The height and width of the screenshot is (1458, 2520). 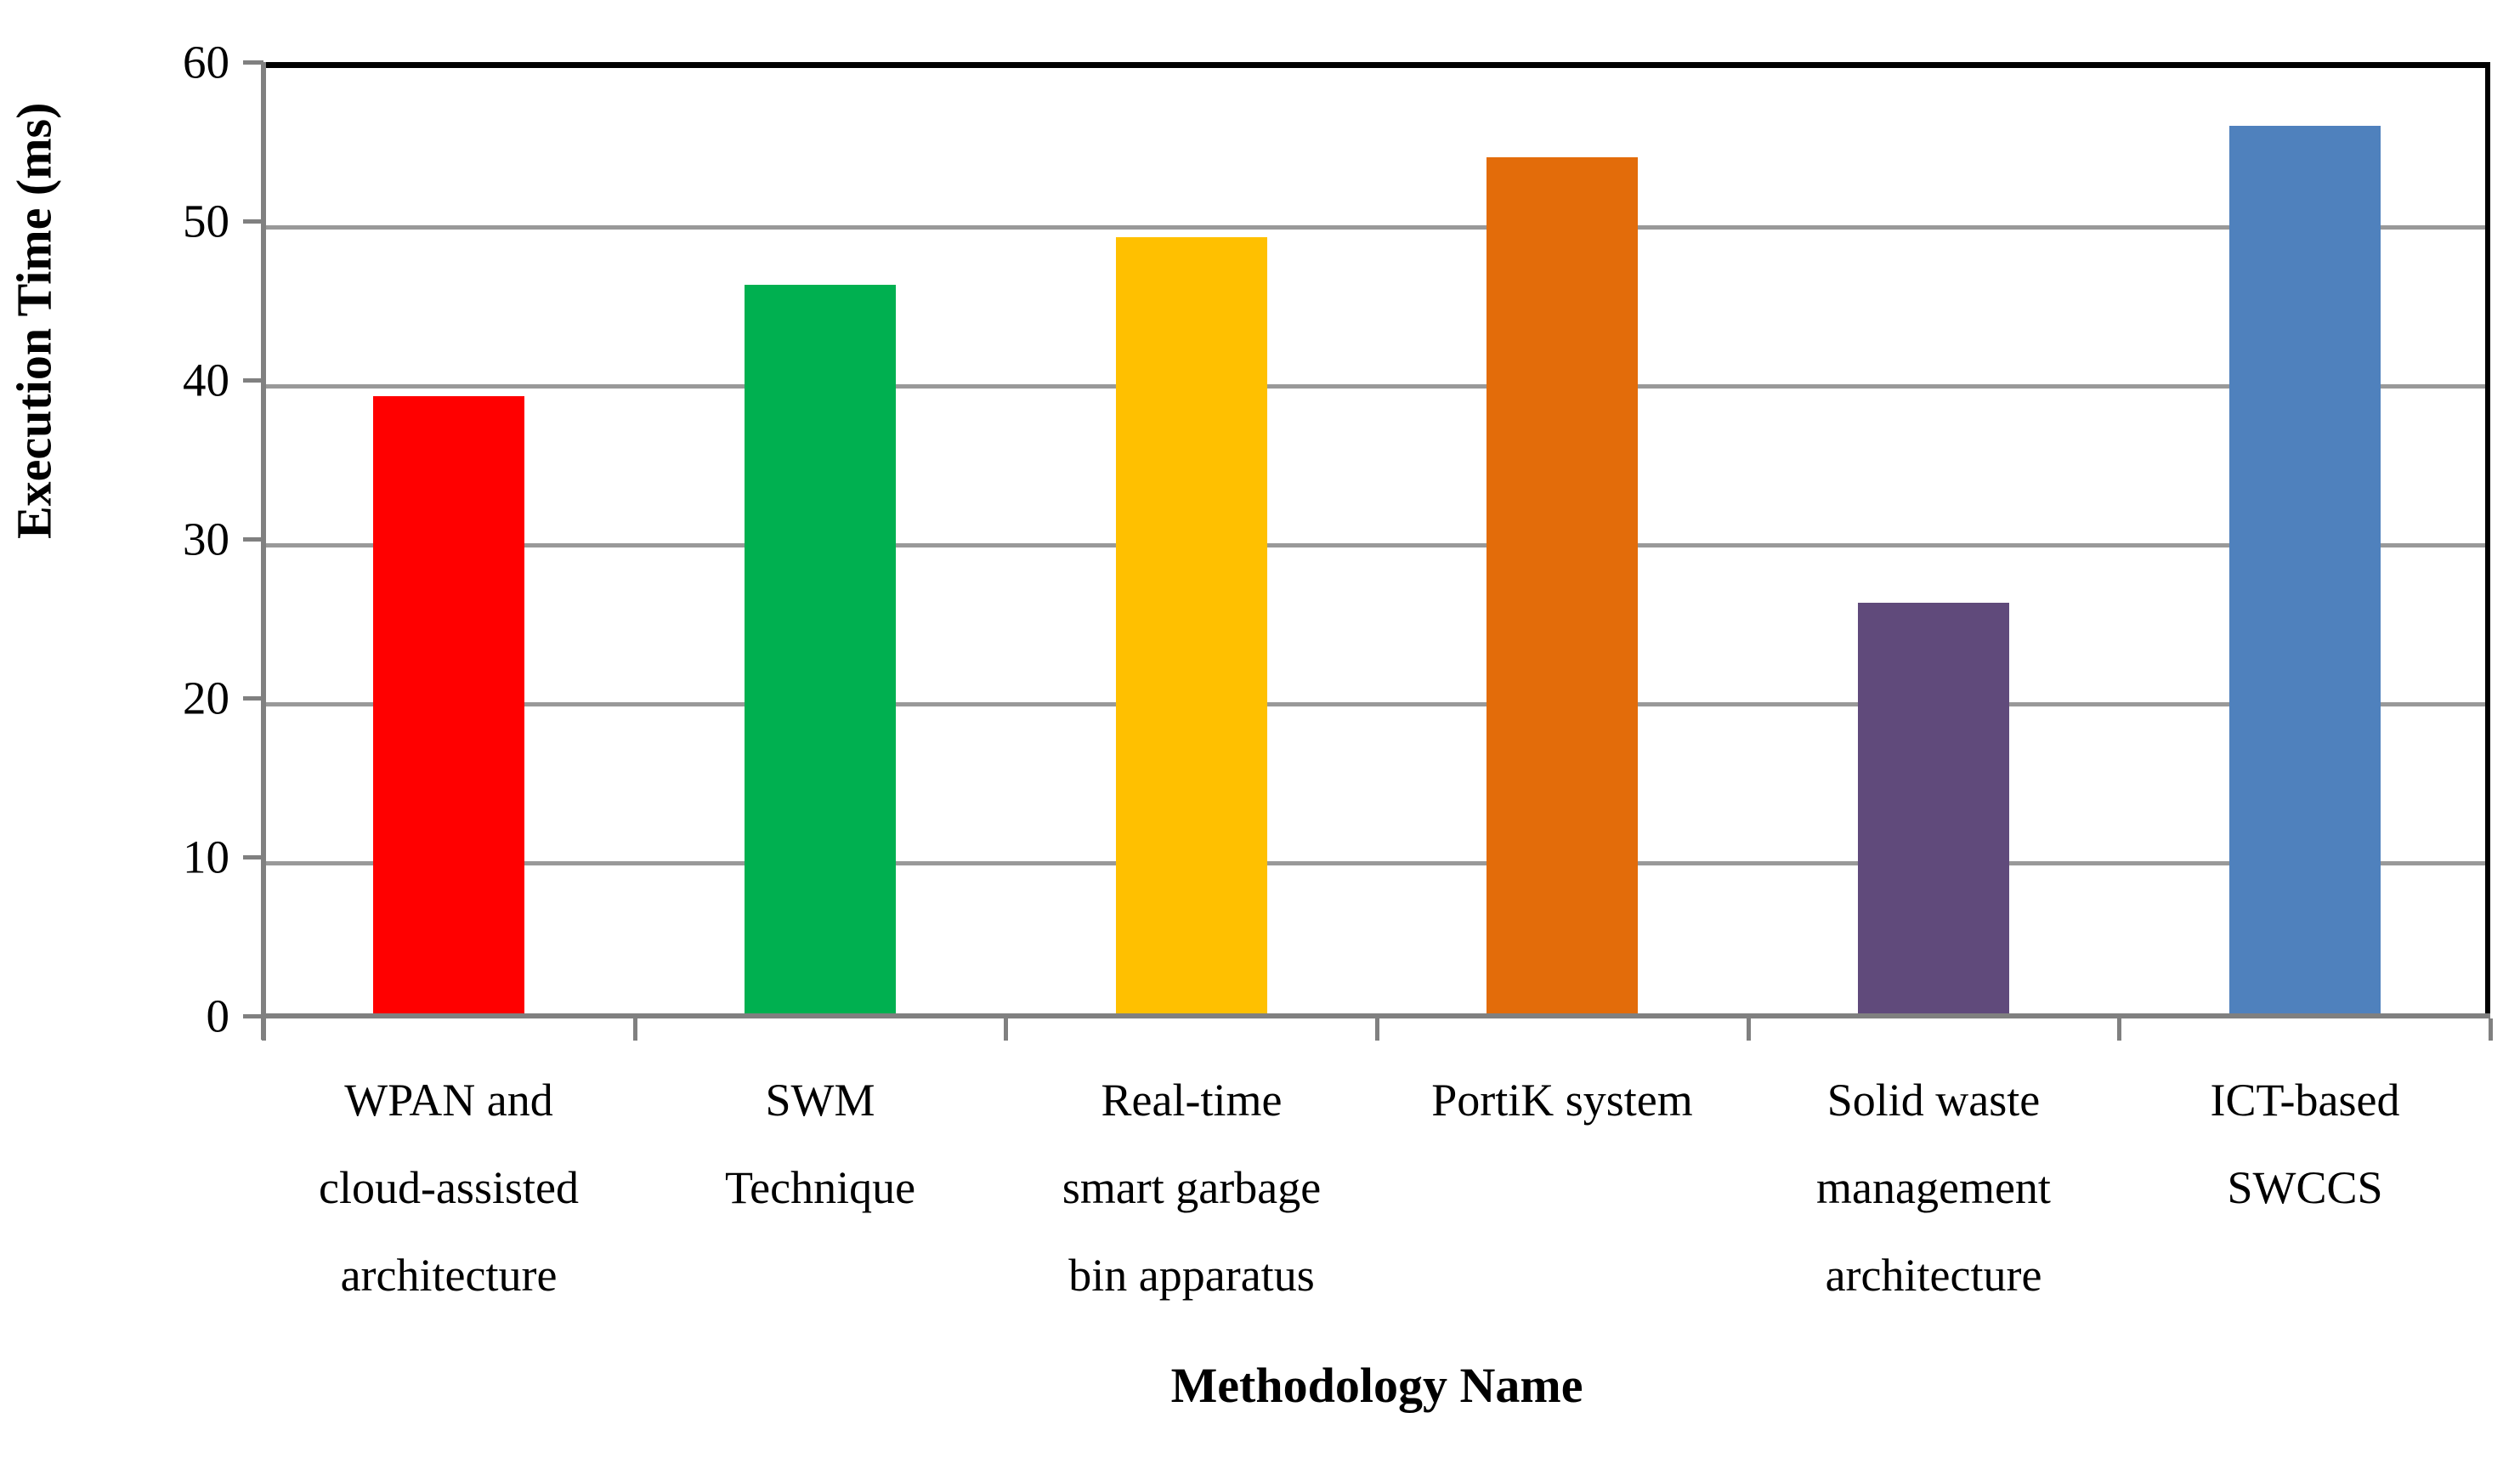 I want to click on category-label-2: SWM Technique, so click(x=820, y=1144).